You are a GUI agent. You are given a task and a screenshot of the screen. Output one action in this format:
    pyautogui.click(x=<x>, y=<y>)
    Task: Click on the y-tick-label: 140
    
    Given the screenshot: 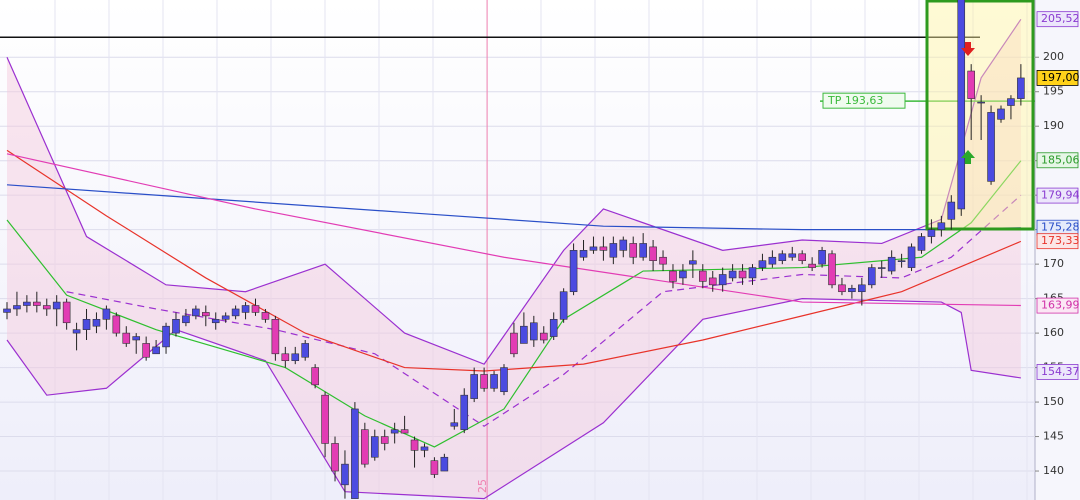 What is the action you would take?
    pyautogui.click(x=1053, y=470)
    